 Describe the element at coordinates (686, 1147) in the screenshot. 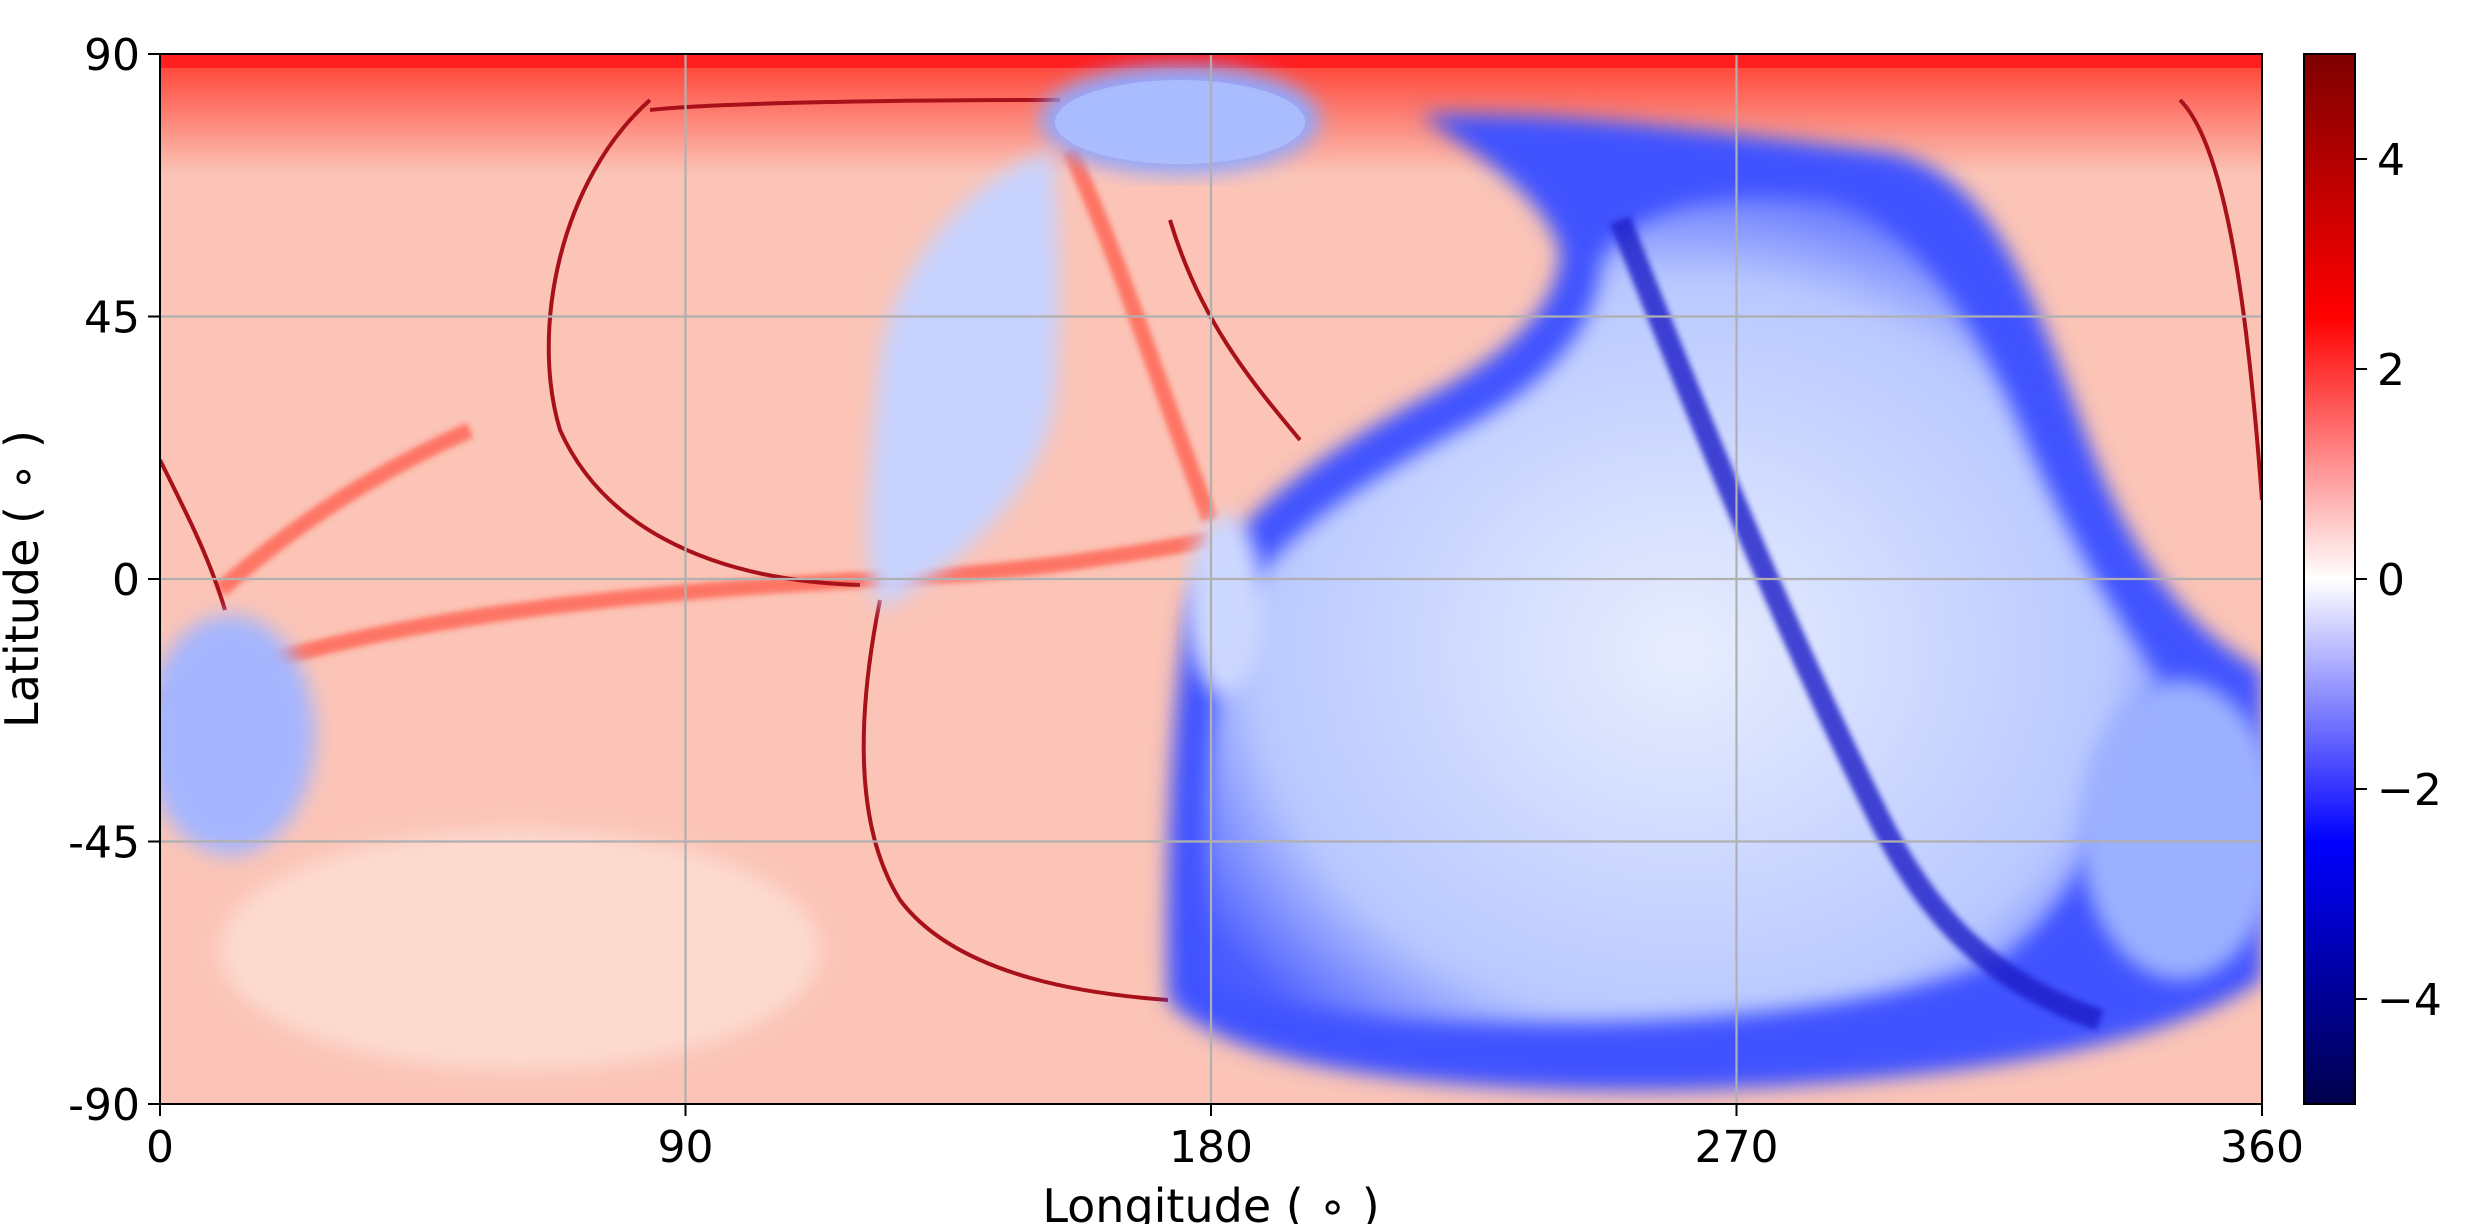

I see `x-tick-label: 90` at that location.